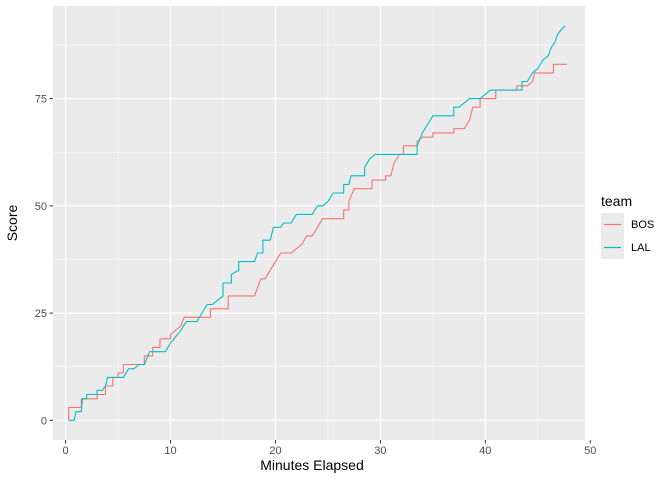 The image size is (672, 485). What do you see at coordinates (312, 465) in the screenshot?
I see `x-axis-title: Minutes Elapsed` at bounding box center [312, 465].